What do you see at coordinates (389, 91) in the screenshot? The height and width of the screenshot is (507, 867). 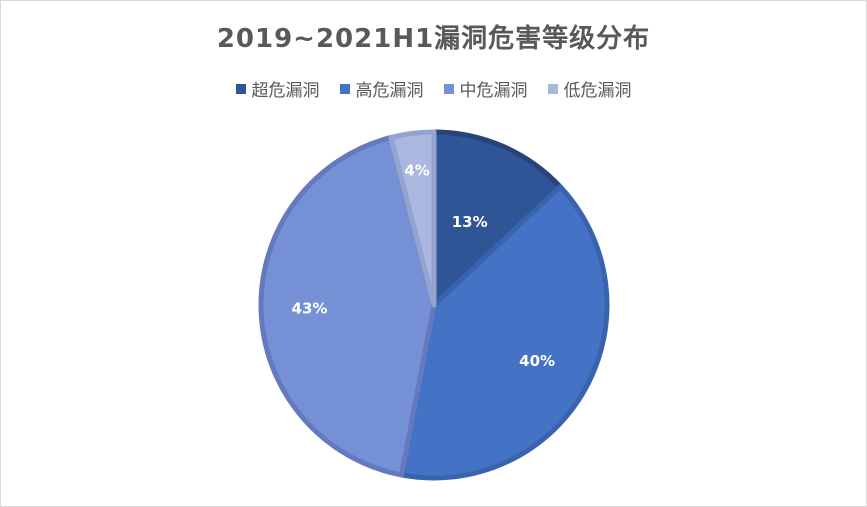 I see `legend-label-high: 高危漏洞` at bounding box center [389, 91].